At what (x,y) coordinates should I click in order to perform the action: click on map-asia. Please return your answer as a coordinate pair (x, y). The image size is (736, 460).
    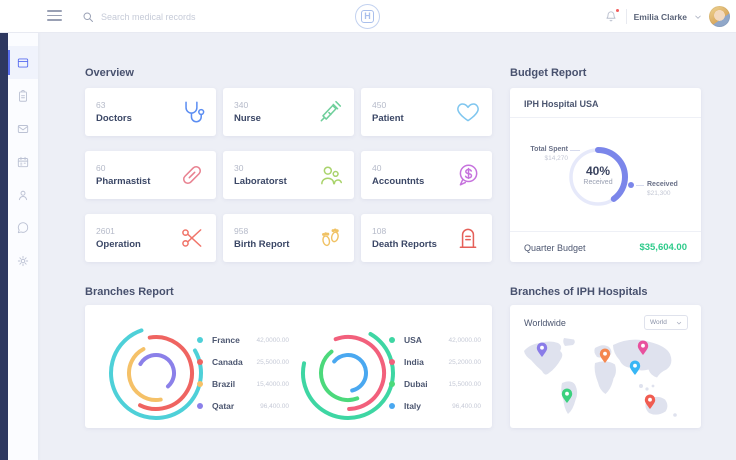
    Looking at the image, I should click on (642, 358).